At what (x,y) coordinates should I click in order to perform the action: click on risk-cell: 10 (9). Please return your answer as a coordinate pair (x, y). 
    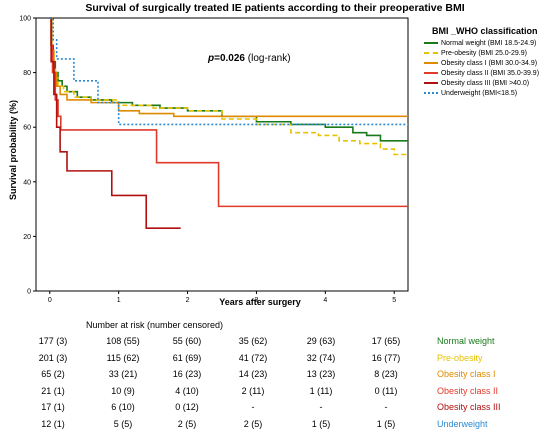
    Looking at the image, I should click on (123, 390).